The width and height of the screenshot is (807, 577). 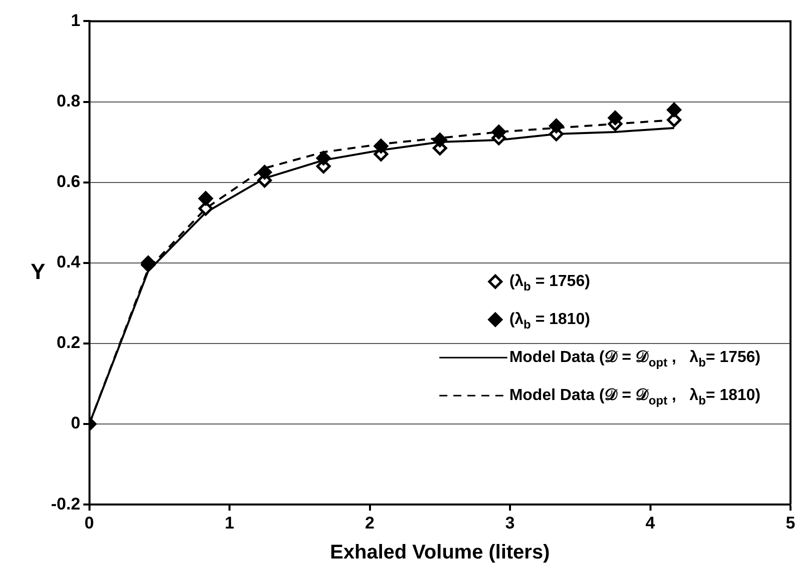 What do you see at coordinates (75, 423) in the screenshot?
I see `y-tick-label: 0` at bounding box center [75, 423].